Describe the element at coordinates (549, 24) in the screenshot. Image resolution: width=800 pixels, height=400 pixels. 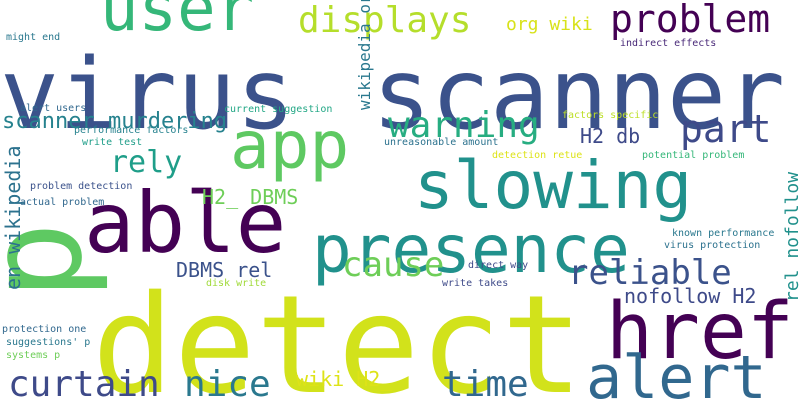
I see `word-org-wiki: org wiki` at that location.